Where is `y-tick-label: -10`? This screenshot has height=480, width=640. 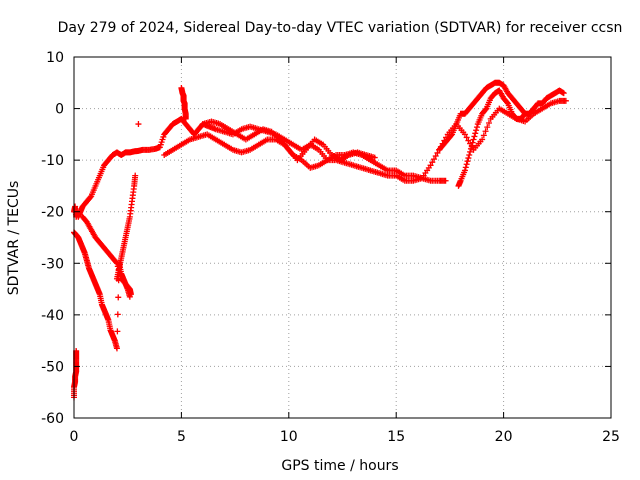 y-tick-label: -10 is located at coordinates (52, 161).